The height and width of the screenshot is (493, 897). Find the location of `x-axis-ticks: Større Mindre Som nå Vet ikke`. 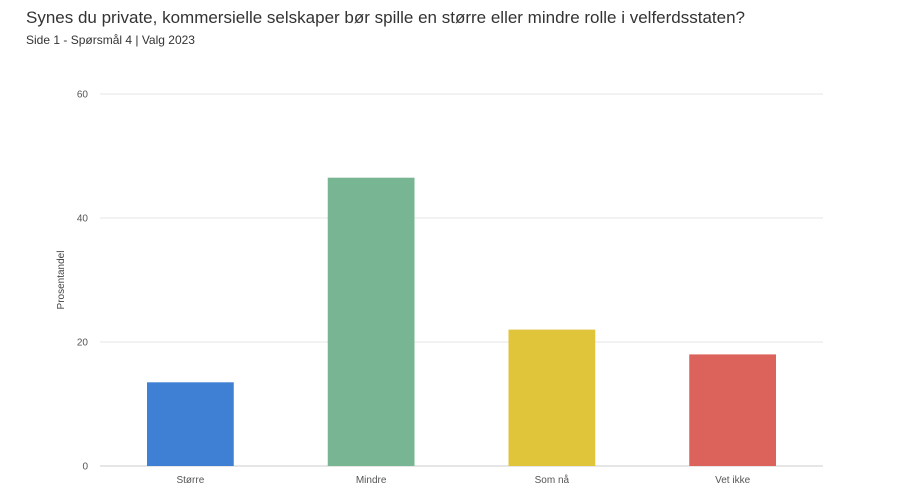

x-axis-ticks: Større Mindre Som nå Vet ikke is located at coordinates (463, 480).